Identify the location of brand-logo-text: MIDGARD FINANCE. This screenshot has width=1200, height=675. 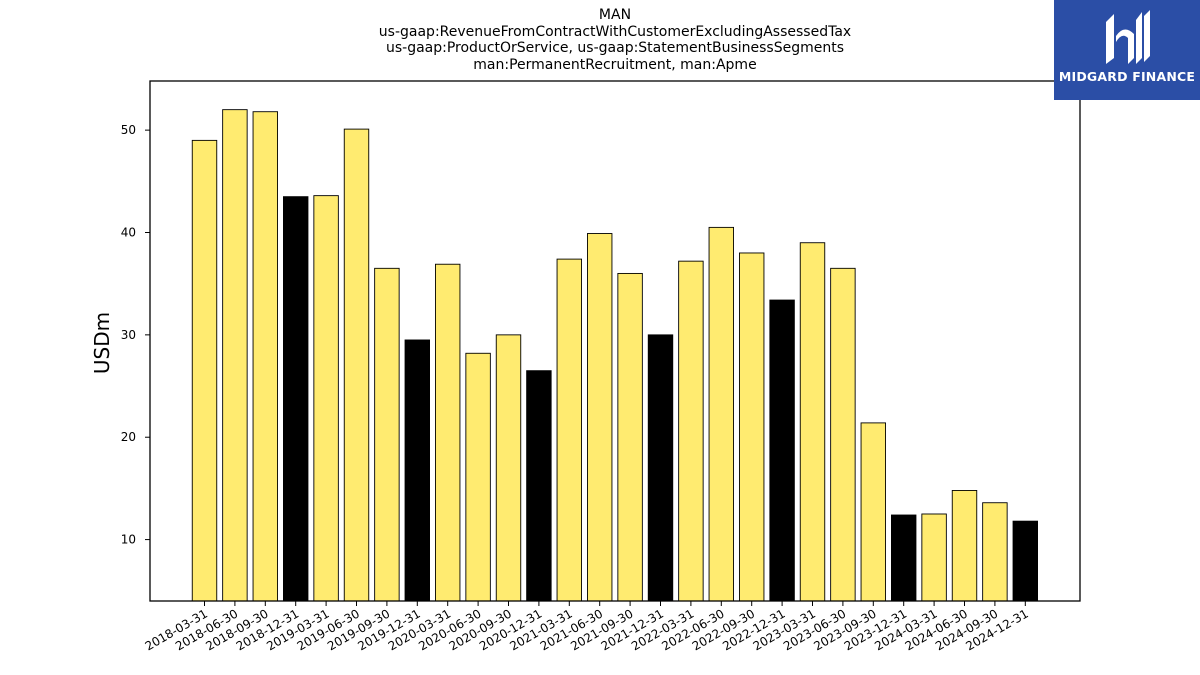
(1127, 76).